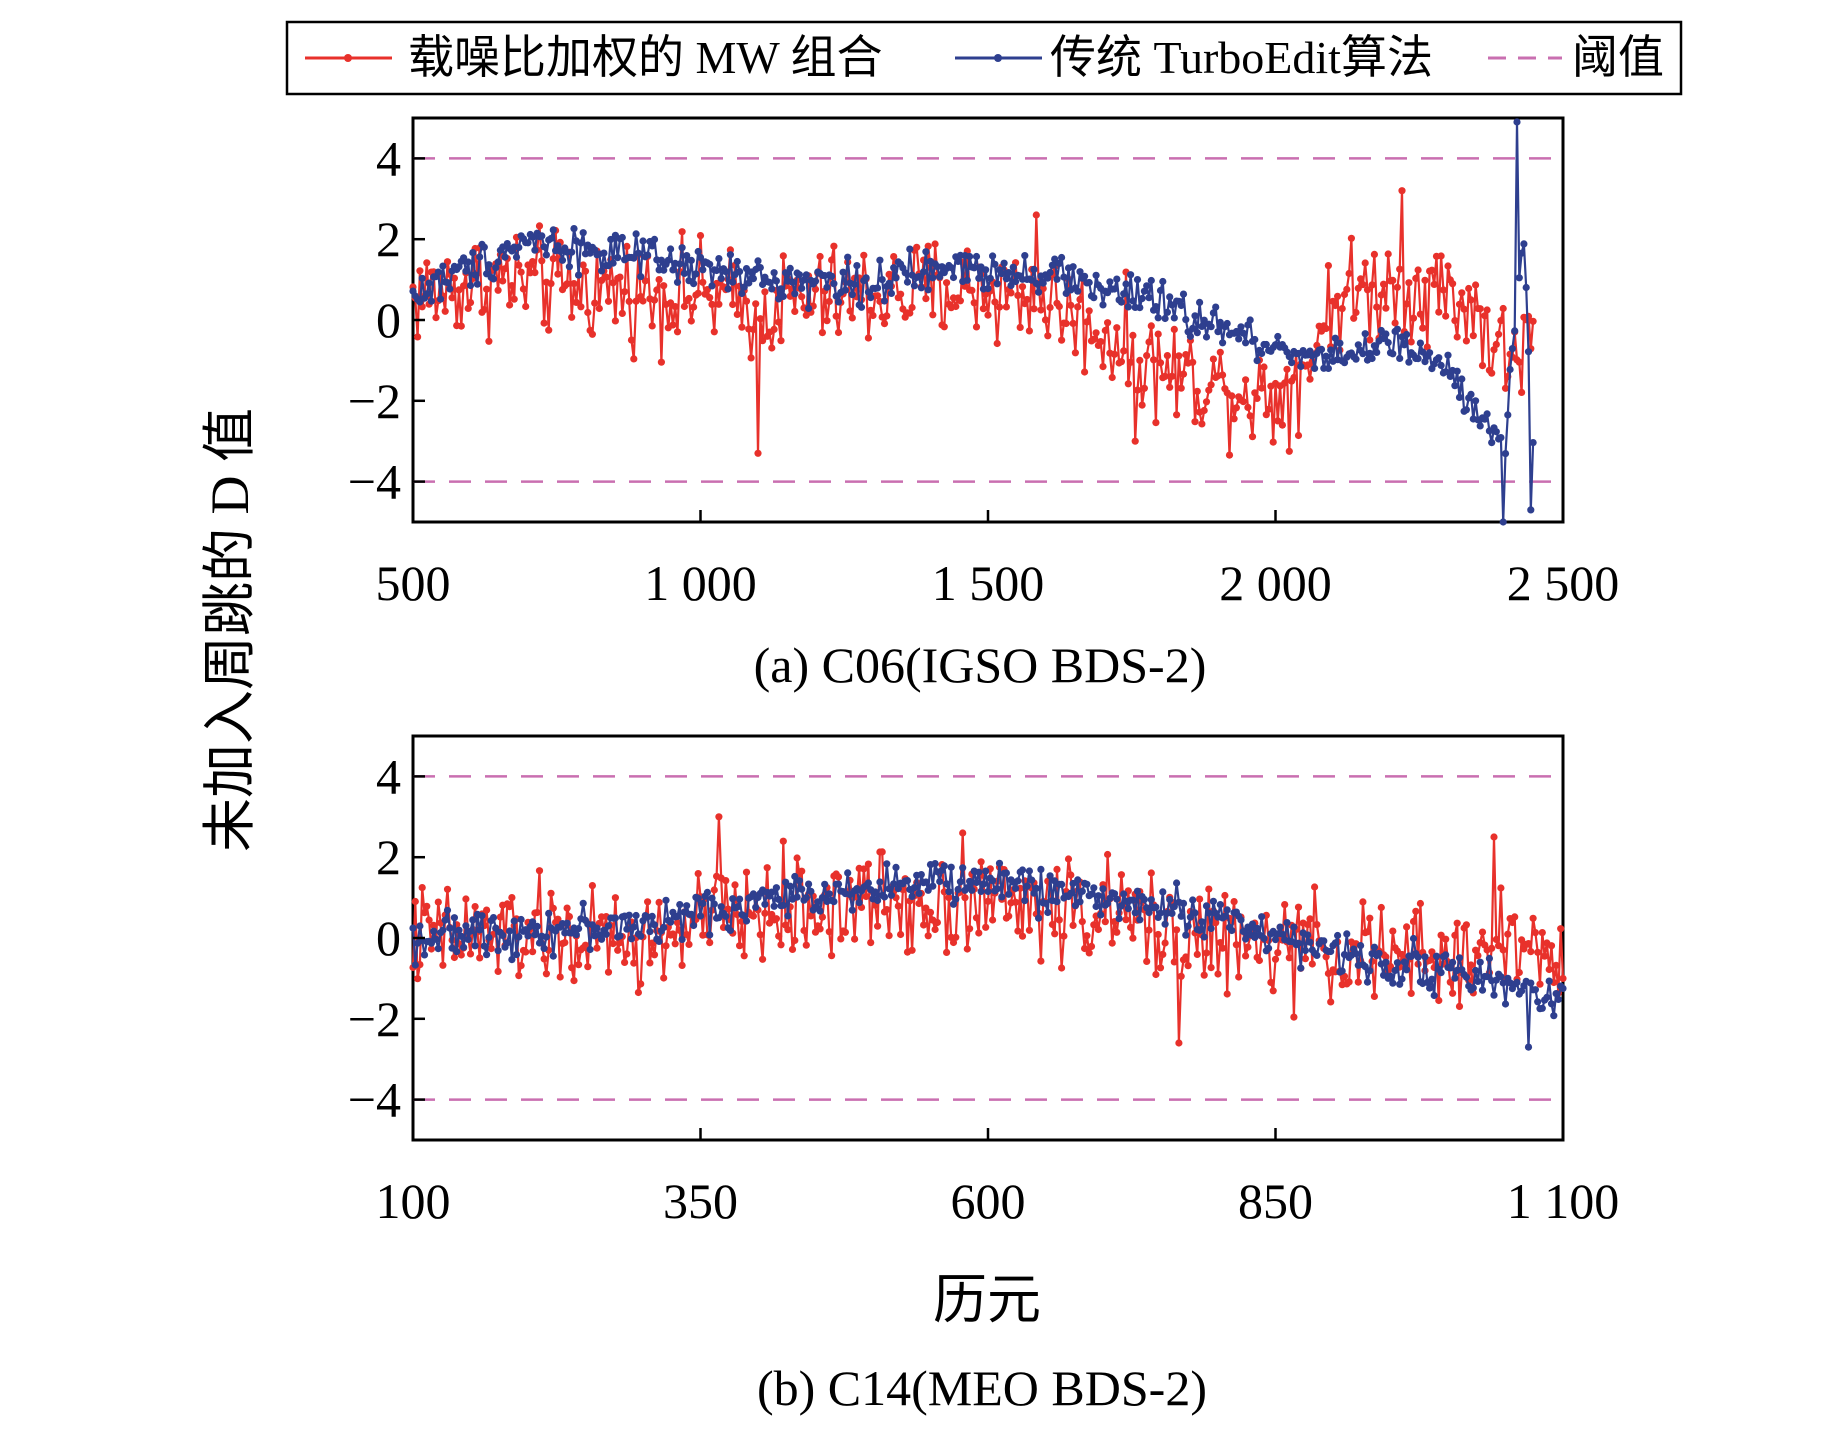  What do you see at coordinates (230, 630) in the screenshot?
I see `y-axis-title: 未加入周跳的 D 值` at bounding box center [230, 630].